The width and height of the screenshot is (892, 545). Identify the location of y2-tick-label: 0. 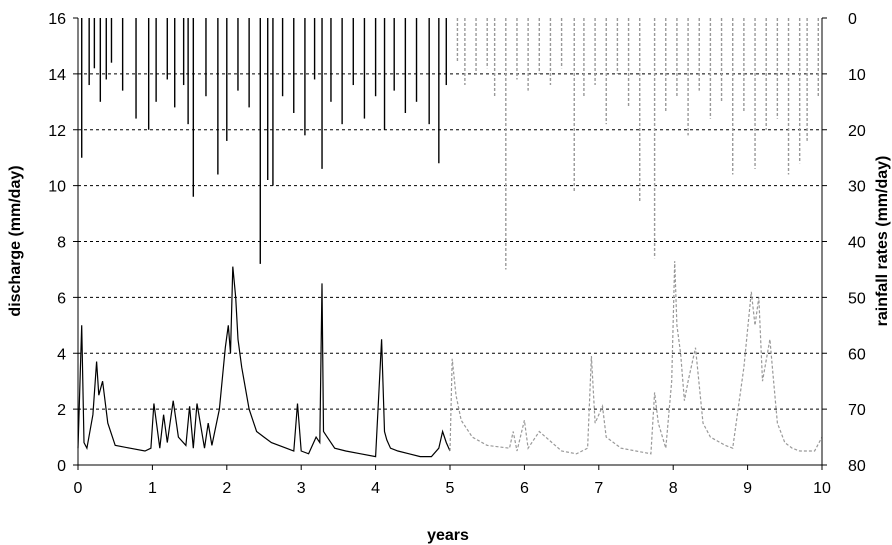
(852, 19).